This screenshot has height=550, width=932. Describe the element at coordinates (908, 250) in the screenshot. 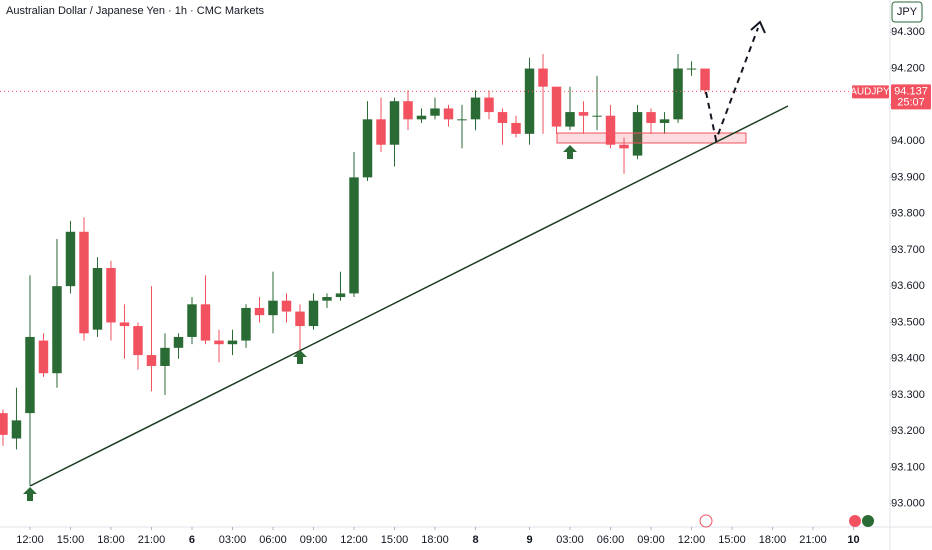

I see `y-tick-label: 93.700` at that location.